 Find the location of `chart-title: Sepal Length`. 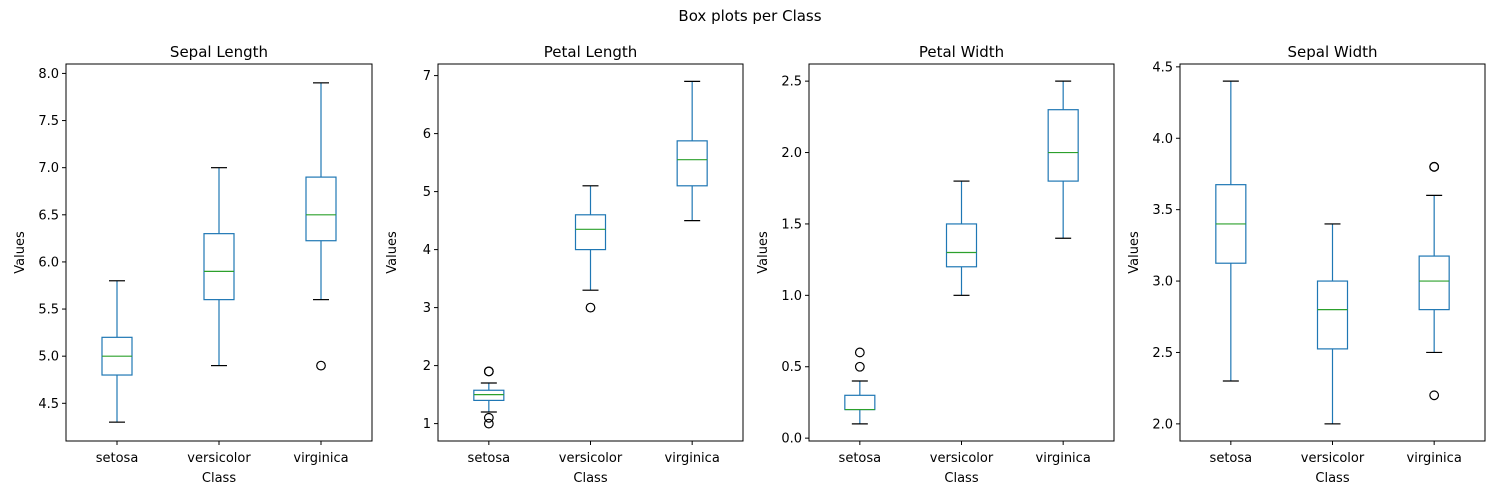

chart-title: Sepal Length is located at coordinates (219, 52).